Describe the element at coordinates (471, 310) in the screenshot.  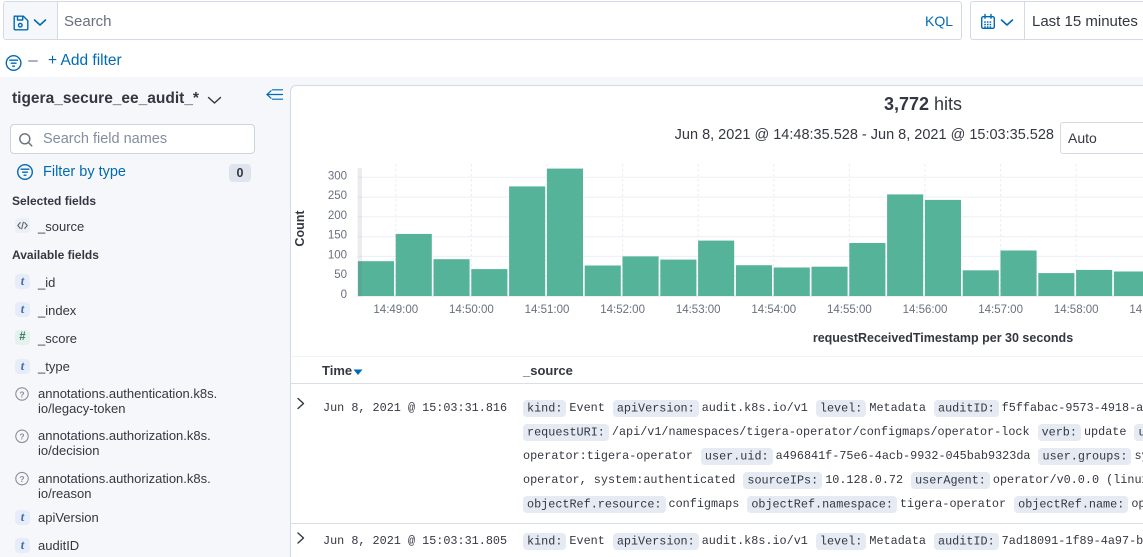
I see `svg-text: 14:50:00` at that location.